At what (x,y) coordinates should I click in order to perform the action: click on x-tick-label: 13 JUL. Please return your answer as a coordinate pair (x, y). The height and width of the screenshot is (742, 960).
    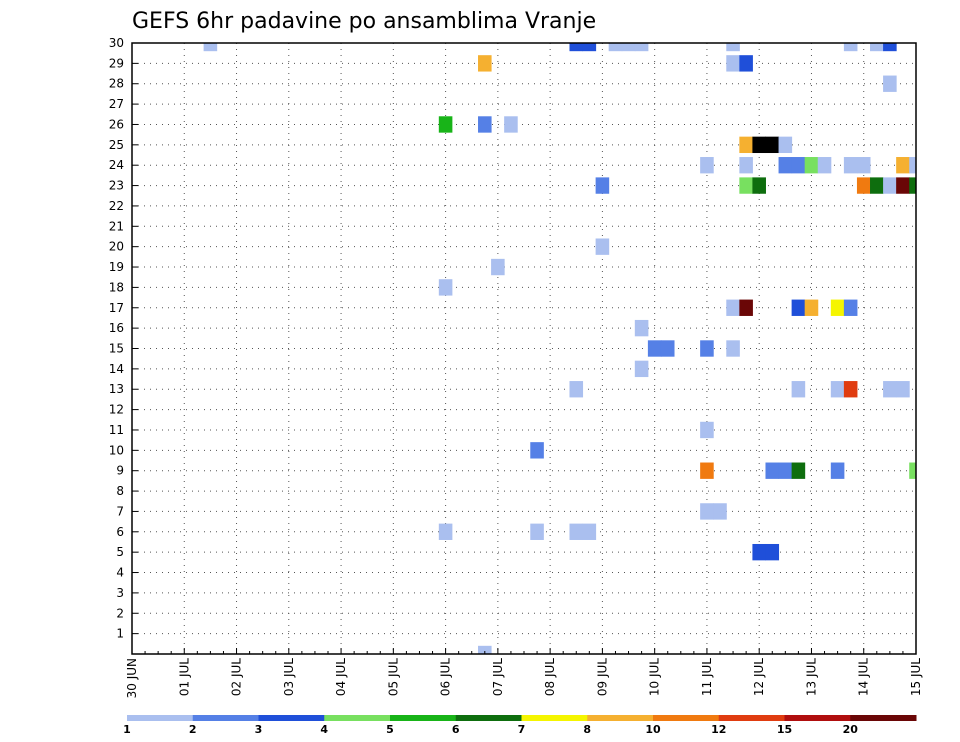
    Looking at the image, I should click on (811, 677).